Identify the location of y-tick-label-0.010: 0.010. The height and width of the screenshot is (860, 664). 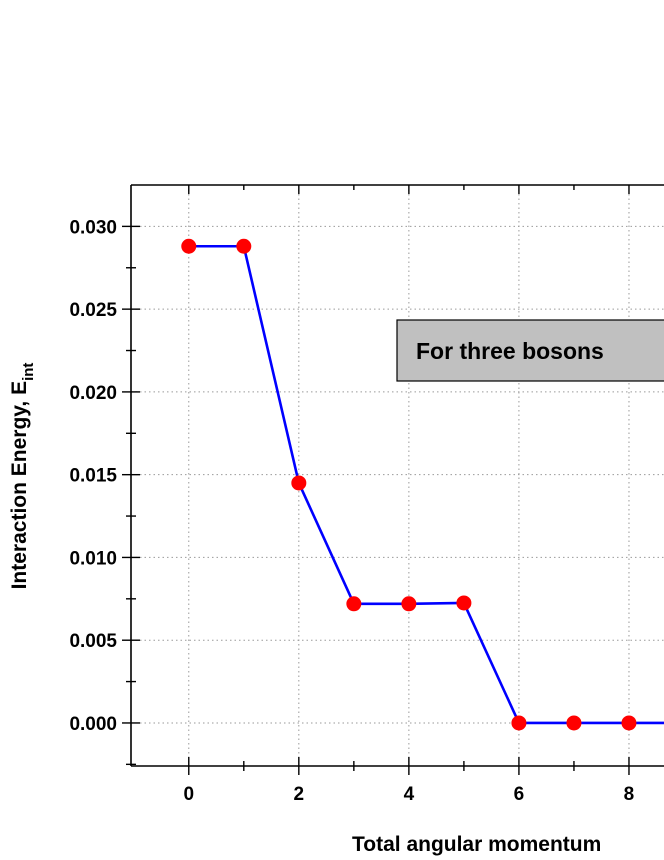
(93, 558).